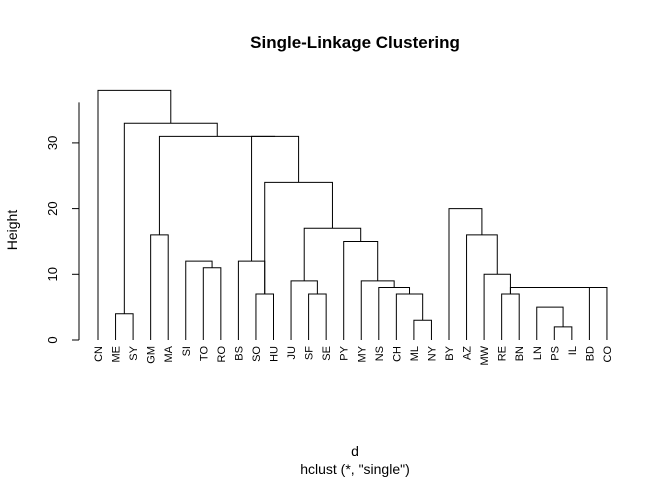 The height and width of the screenshot is (480, 672). Describe the element at coordinates (345, 352) in the screenshot. I see `leaf-label: PY` at that location.